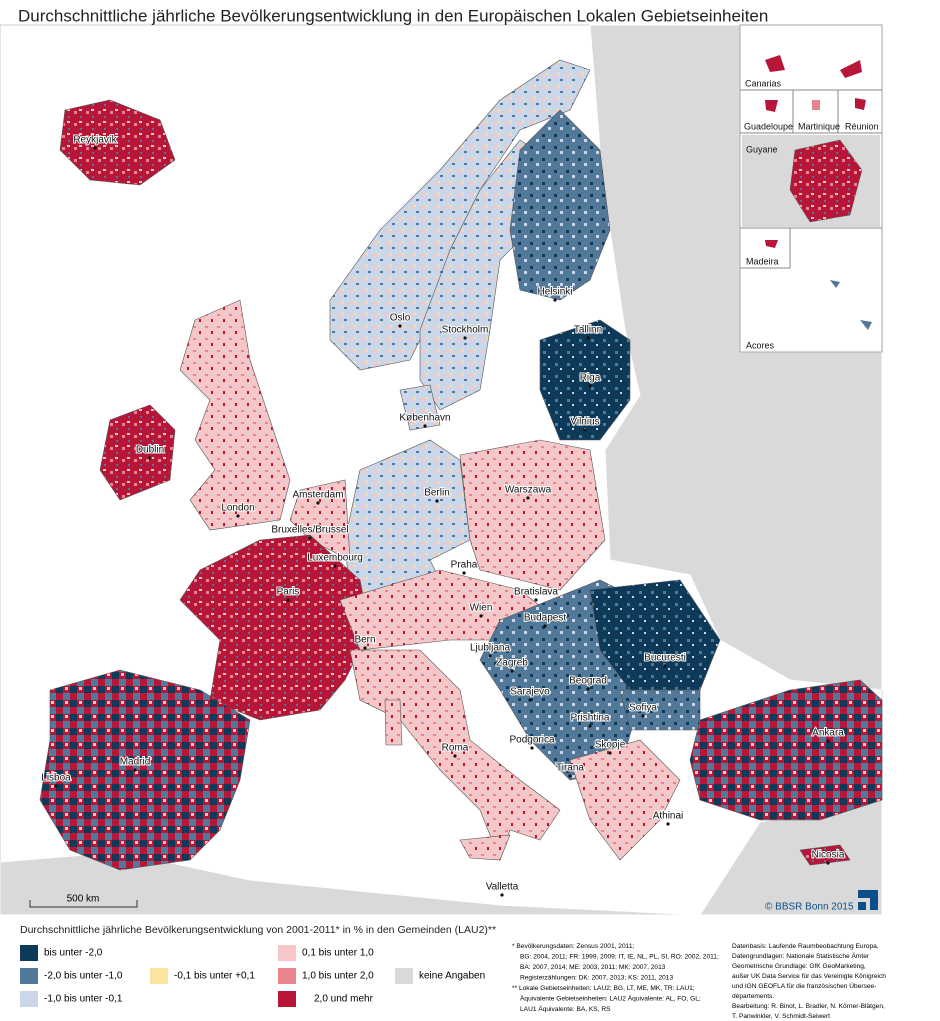 Image resolution: width=940 pixels, height=1021 pixels. I want to click on iceland, so click(117, 142).